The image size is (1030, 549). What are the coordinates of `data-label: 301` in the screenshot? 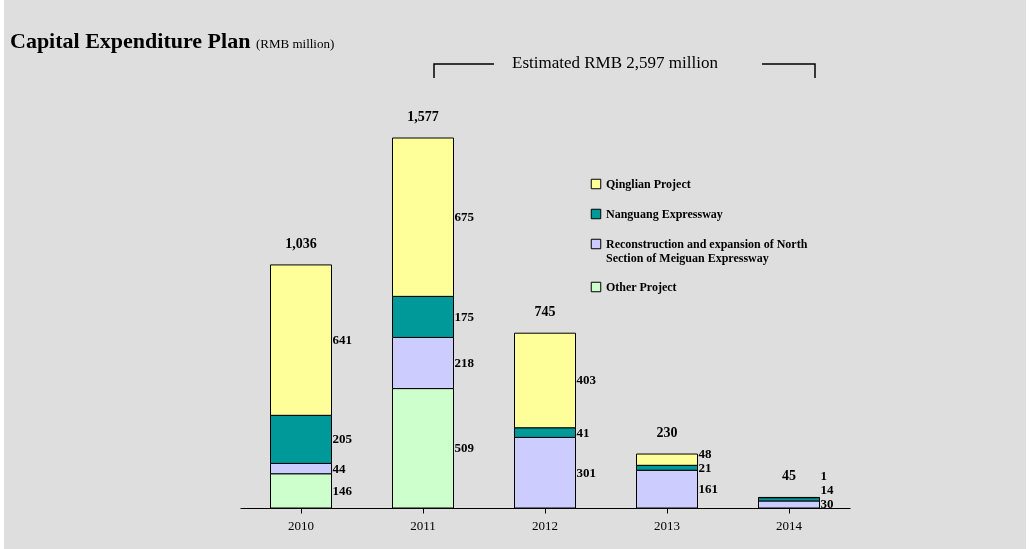 It's located at (586, 472).